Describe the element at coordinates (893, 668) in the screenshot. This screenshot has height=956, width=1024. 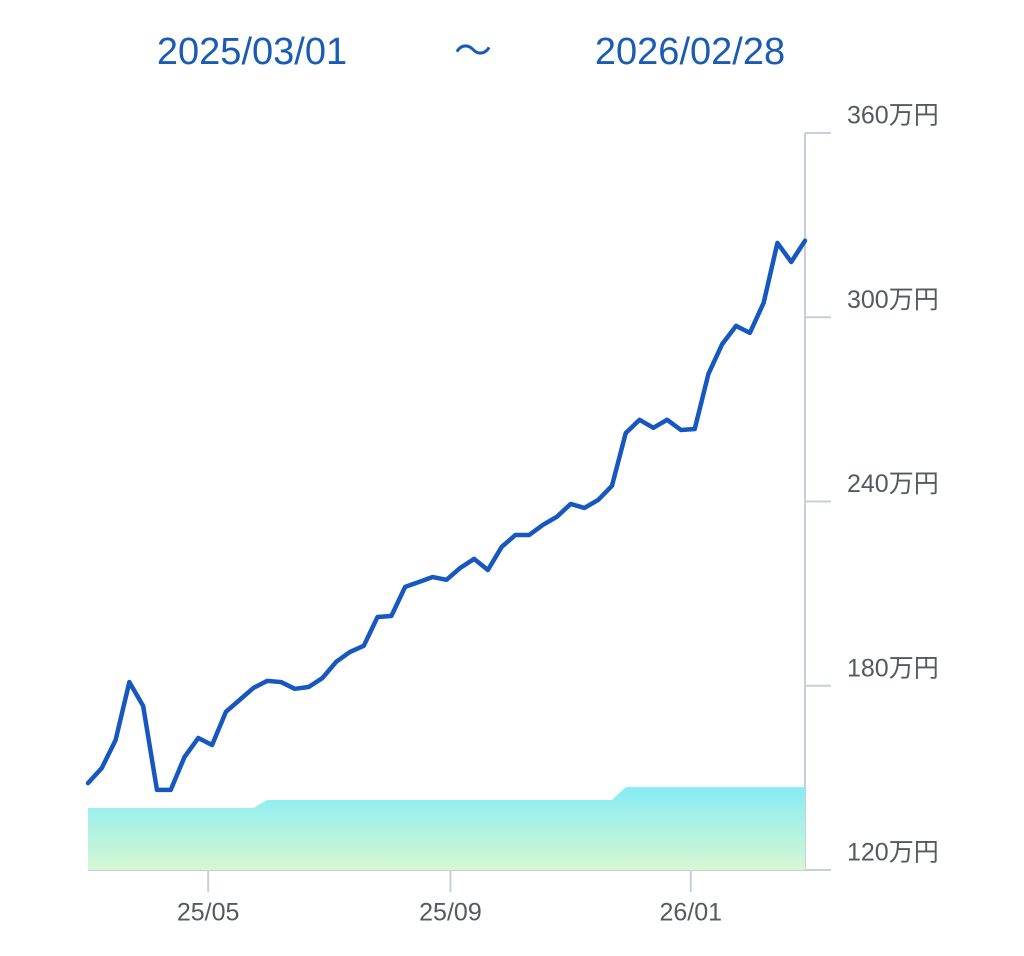
I see `y-tick-label: 180万円` at that location.